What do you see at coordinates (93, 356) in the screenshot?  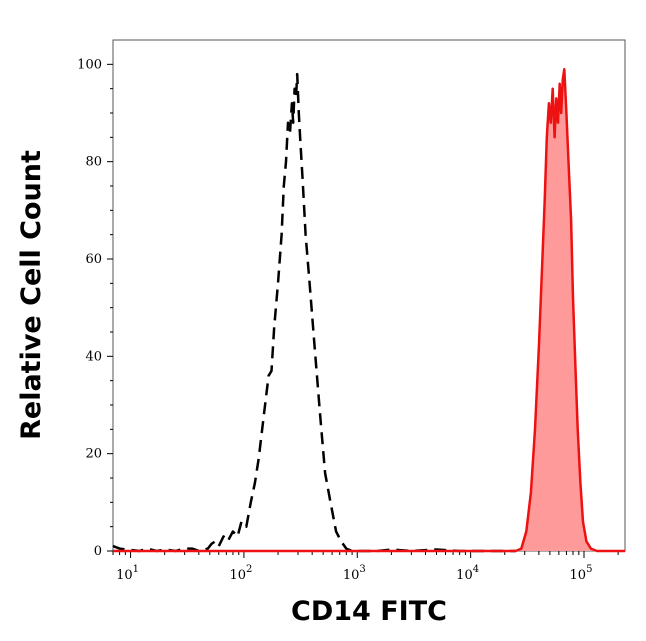 I see `y-tick-label: 40` at bounding box center [93, 356].